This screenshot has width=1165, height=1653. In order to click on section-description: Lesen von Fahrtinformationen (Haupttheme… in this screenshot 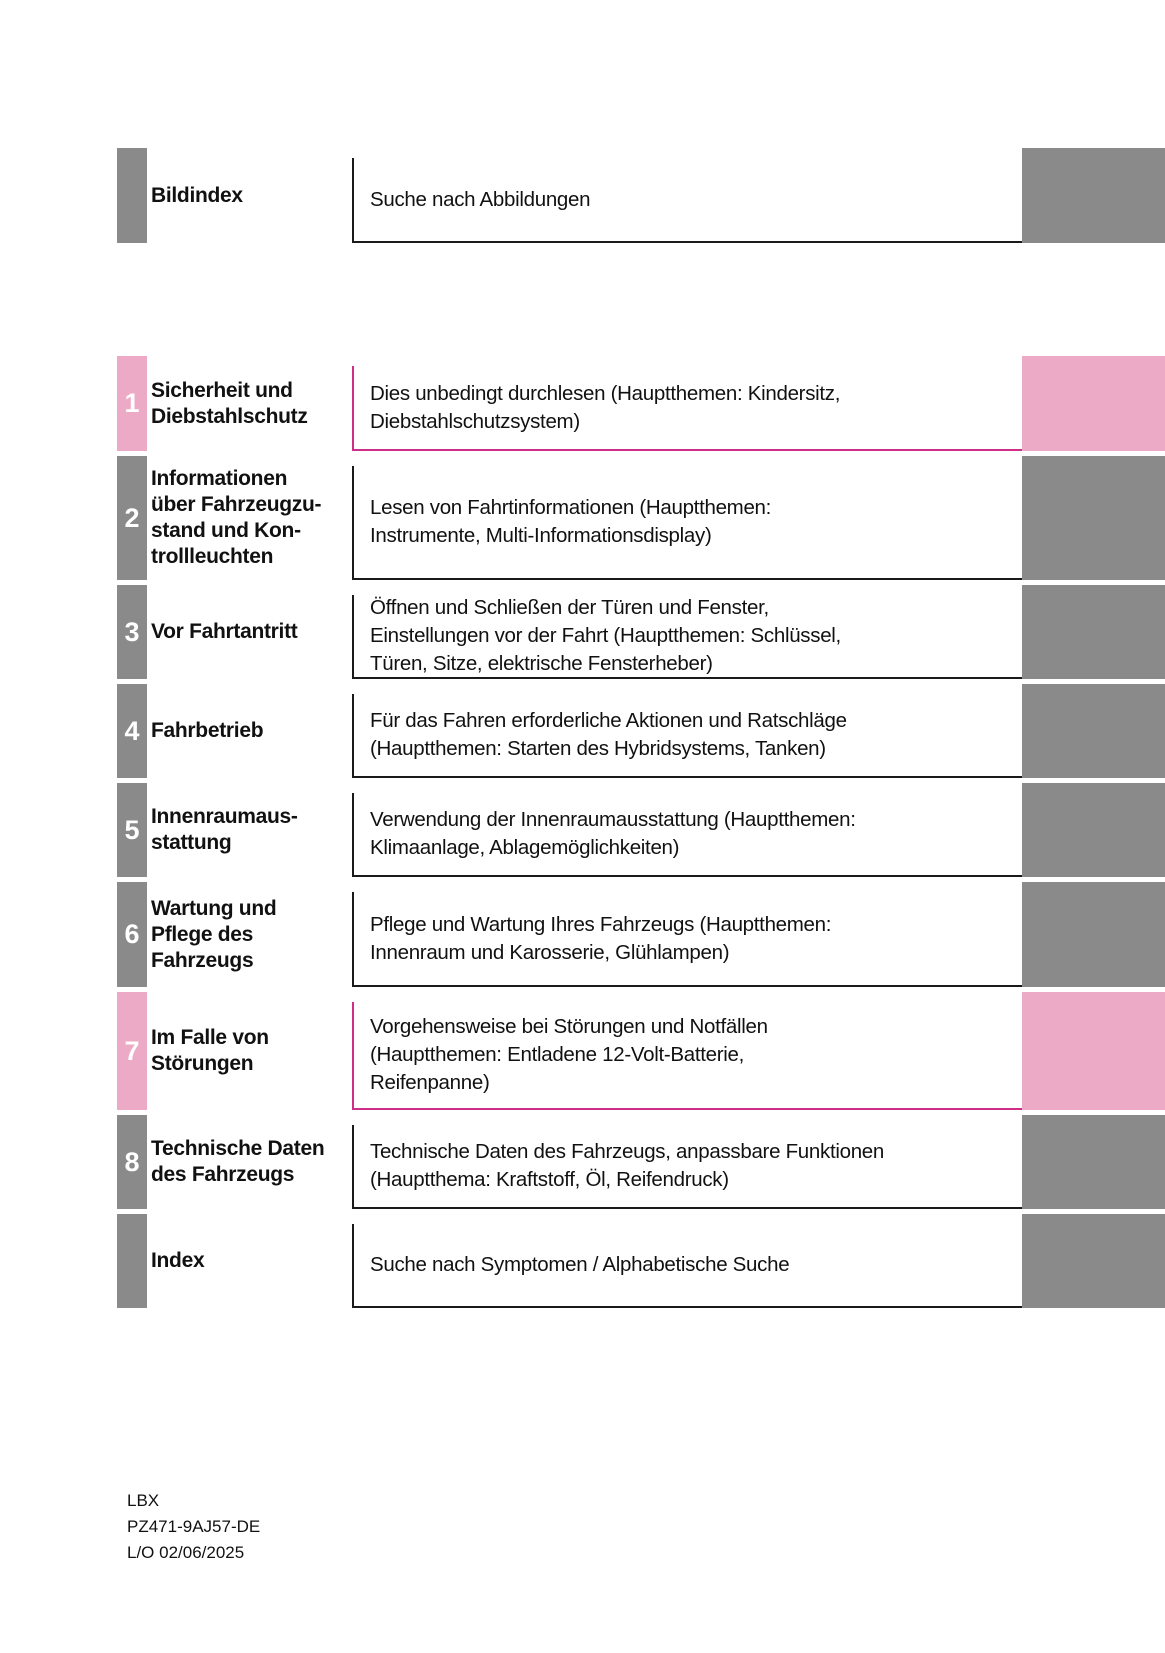, I will do `click(571, 521)`.